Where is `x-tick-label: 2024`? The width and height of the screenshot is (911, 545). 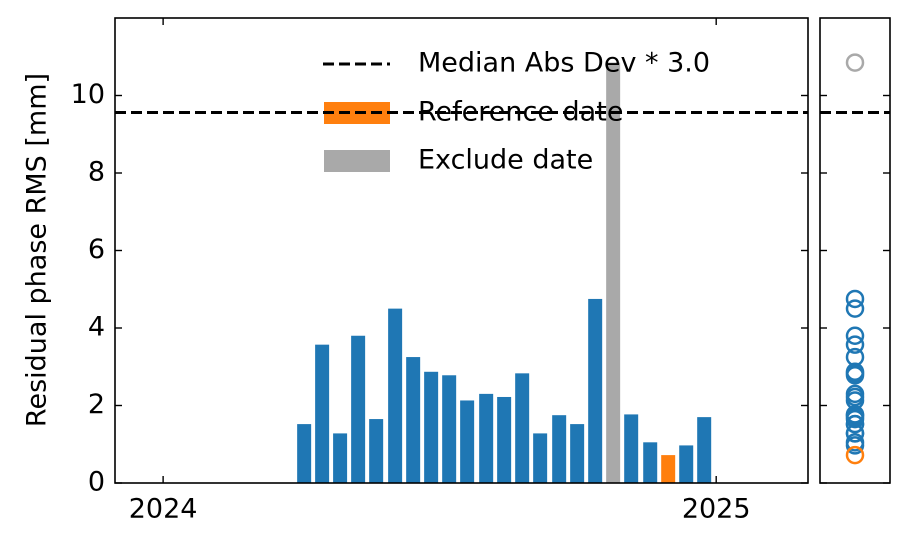 x-tick-label: 2024 is located at coordinates (163, 509).